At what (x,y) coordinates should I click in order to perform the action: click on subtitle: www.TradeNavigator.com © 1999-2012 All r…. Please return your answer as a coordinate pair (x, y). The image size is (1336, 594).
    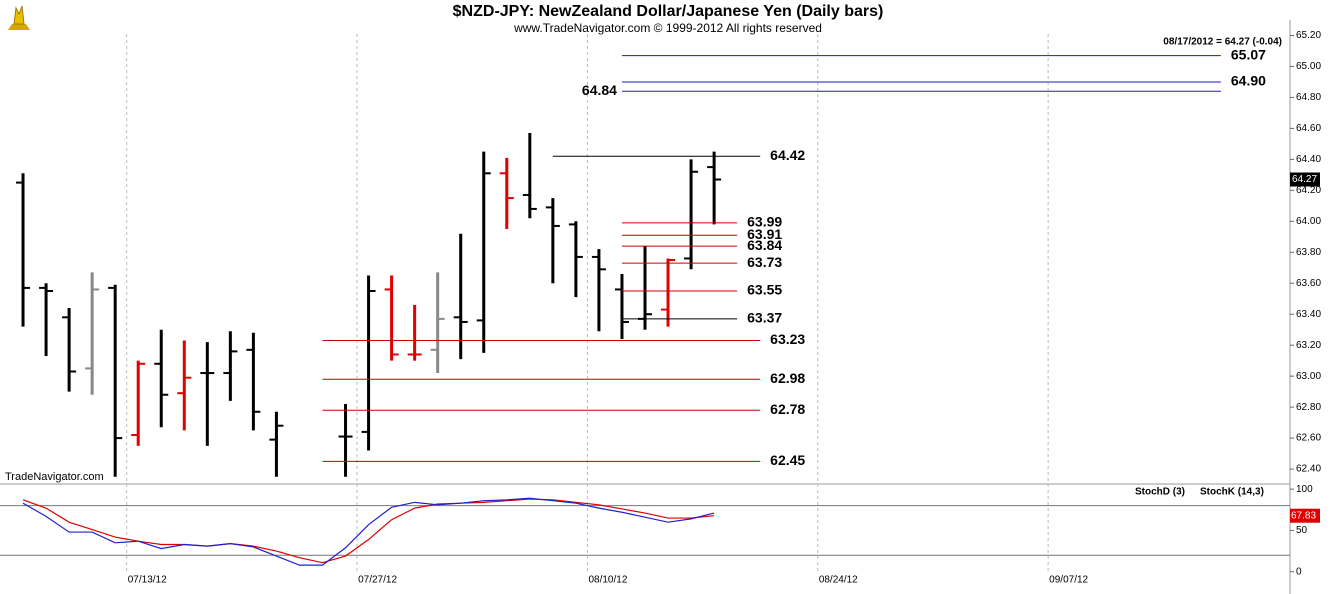
    Looking at the image, I should click on (667, 28).